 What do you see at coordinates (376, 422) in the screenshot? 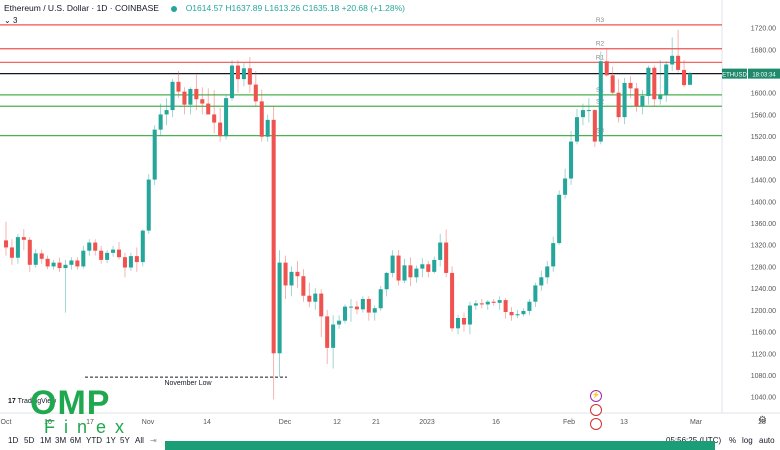
I see `x-tick-label: 21` at bounding box center [376, 422].